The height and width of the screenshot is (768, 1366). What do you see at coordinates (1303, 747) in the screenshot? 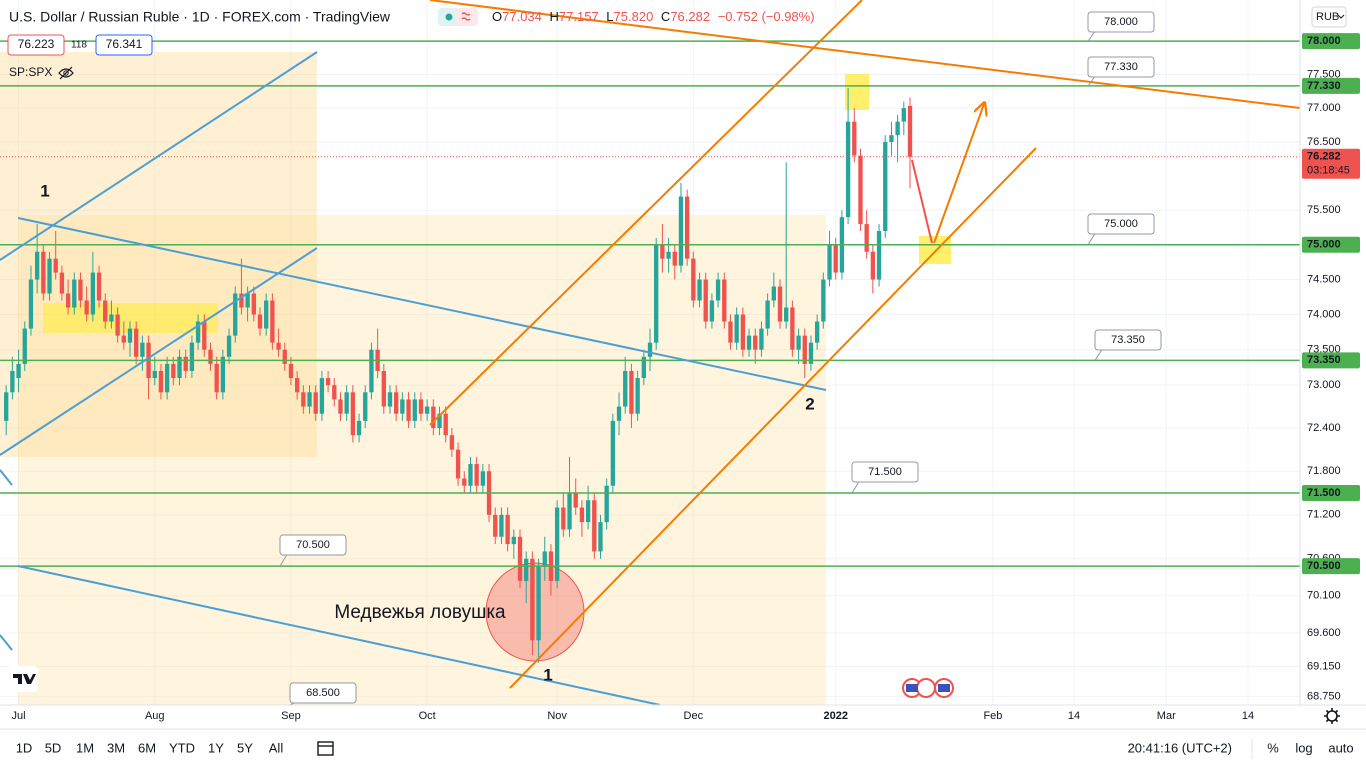
I see `scale-button: log` at bounding box center [1303, 747].